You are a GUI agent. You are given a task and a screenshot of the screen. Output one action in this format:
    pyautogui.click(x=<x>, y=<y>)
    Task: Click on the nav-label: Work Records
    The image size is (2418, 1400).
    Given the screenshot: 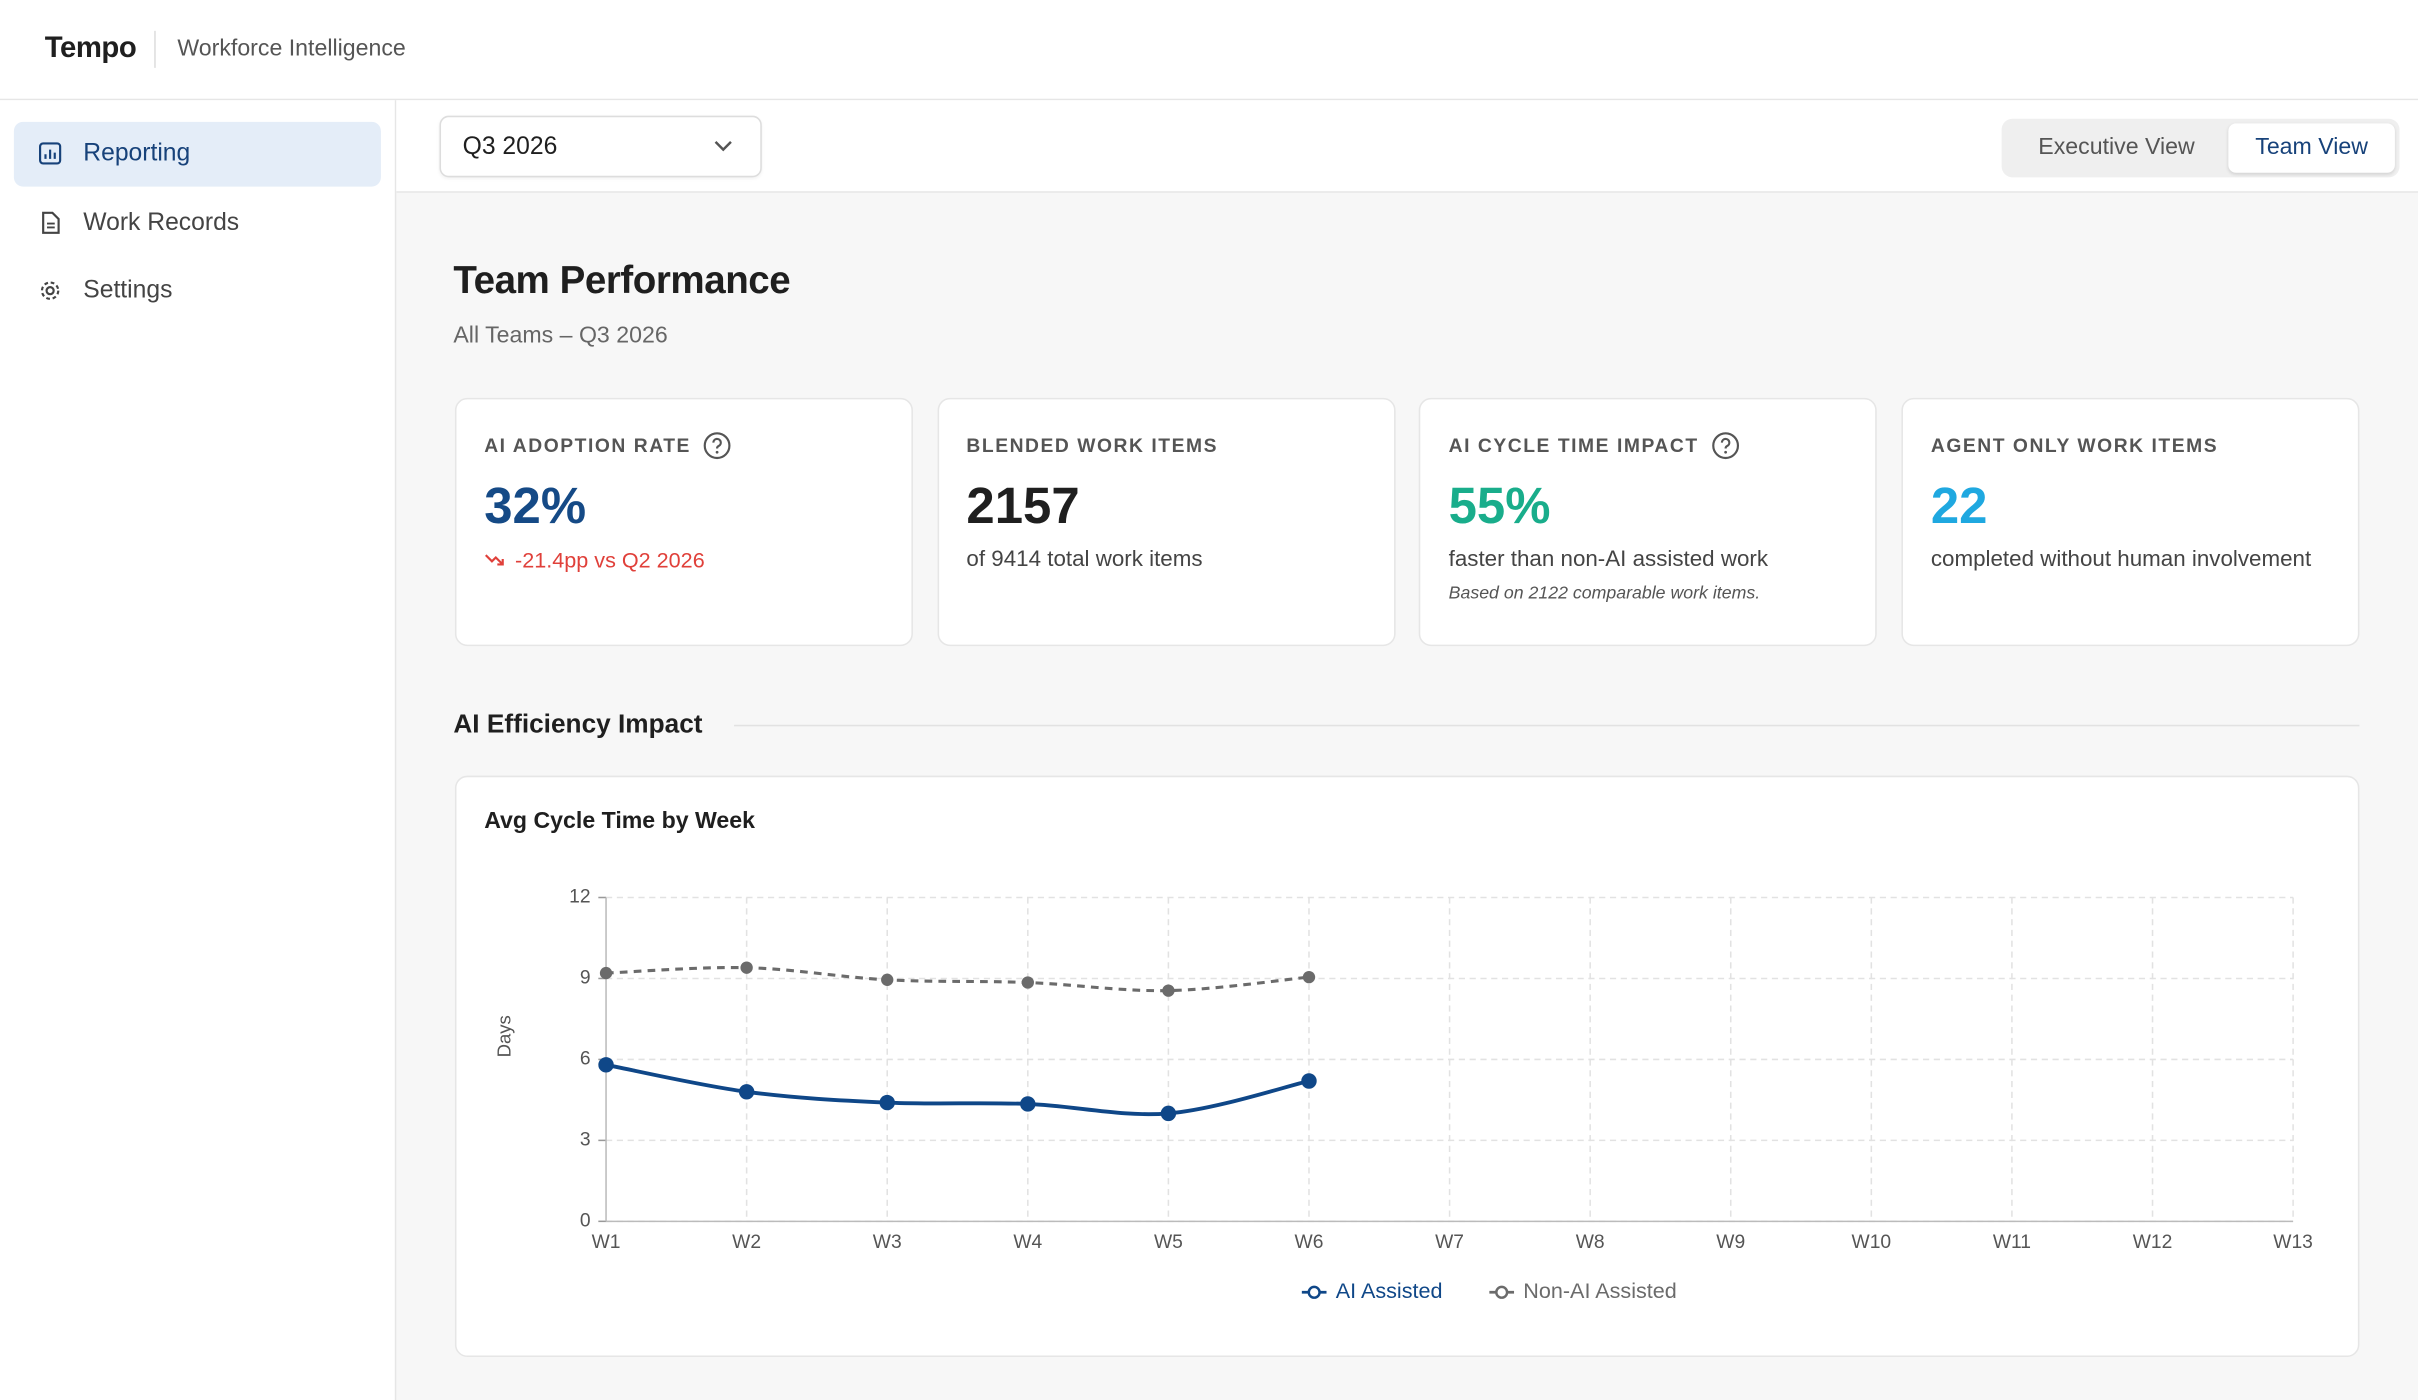 What is the action you would take?
    pyautogui.click(x=161, y=222)
    